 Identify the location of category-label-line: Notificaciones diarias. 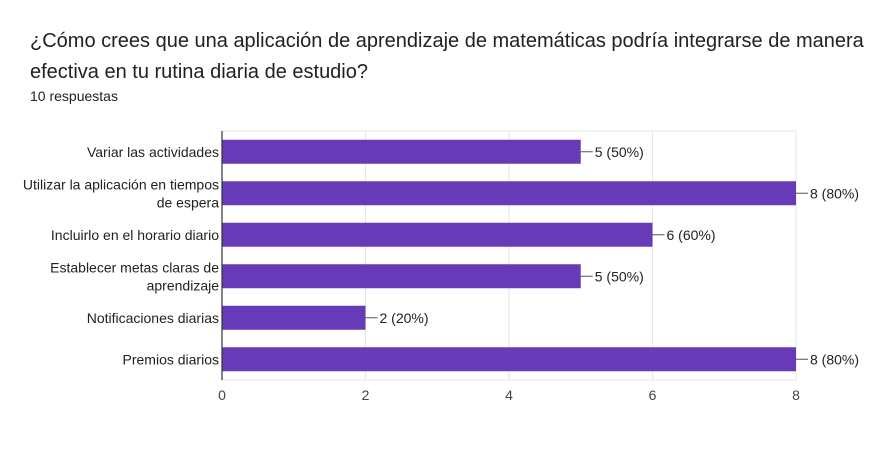
(153, 318).